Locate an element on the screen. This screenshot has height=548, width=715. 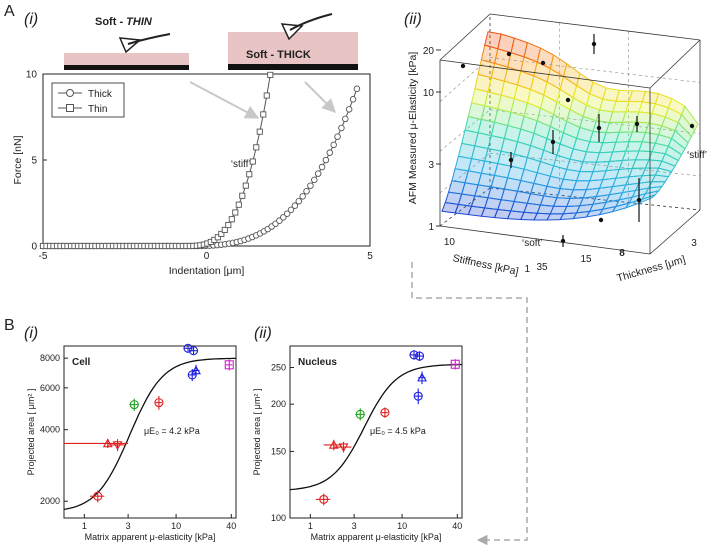
y-tick-label: 2000 is located at coordinates (50, 501).